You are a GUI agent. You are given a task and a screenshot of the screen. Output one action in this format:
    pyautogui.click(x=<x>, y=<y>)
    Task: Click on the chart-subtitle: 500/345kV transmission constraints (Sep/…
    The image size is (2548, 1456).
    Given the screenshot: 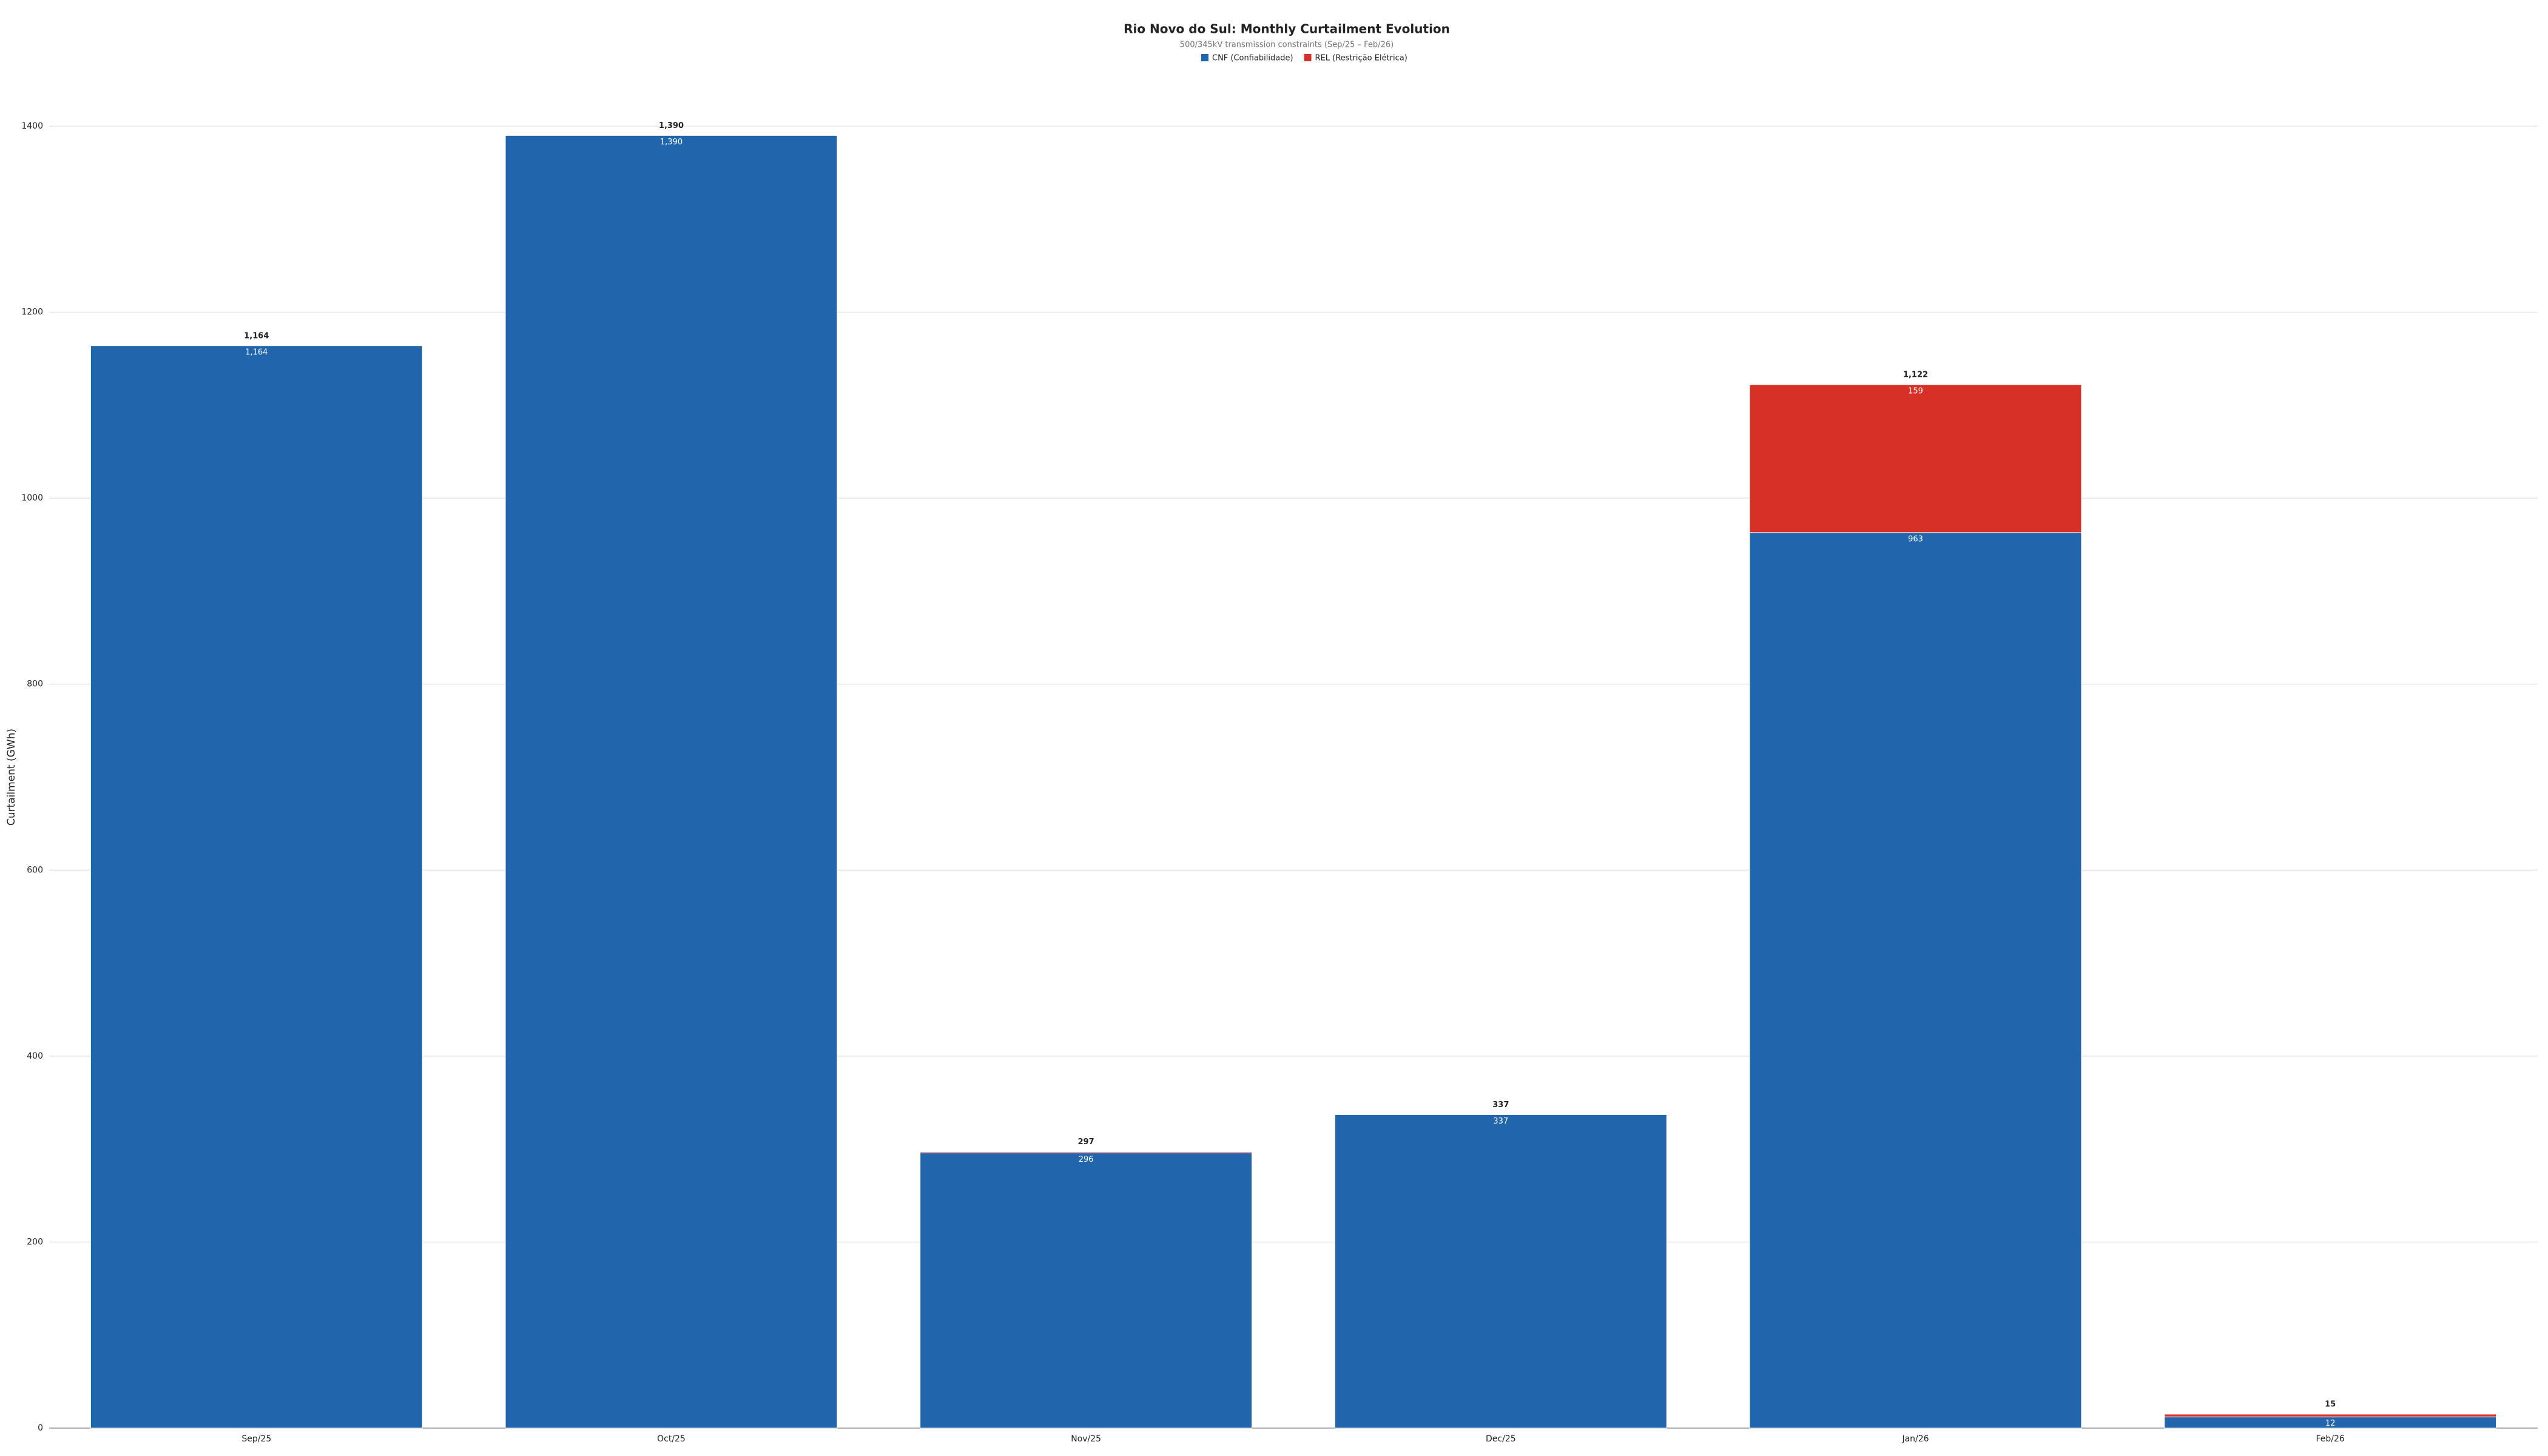 What is the action you would take?
    pyautogui.click(x=1287, y=45)
    